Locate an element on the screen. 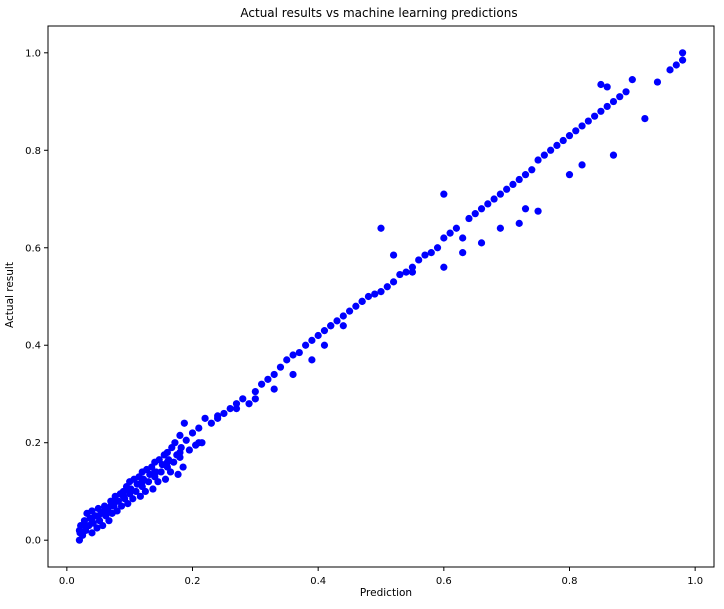 This screenshot has width=724, height=609. y-tick-label: 0.8 is located at coordinates (33, 151).